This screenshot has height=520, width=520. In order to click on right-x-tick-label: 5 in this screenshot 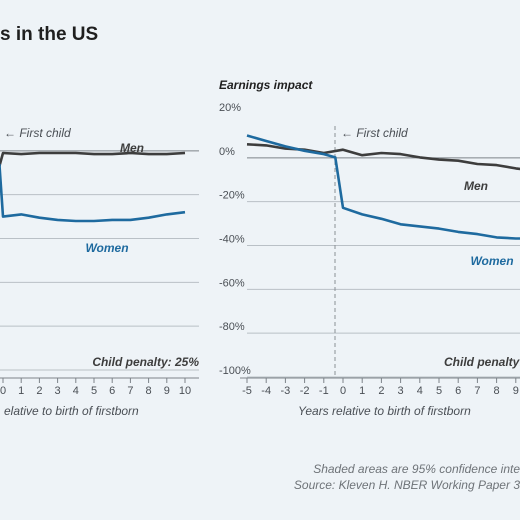, I will do `click(439, 391)`.